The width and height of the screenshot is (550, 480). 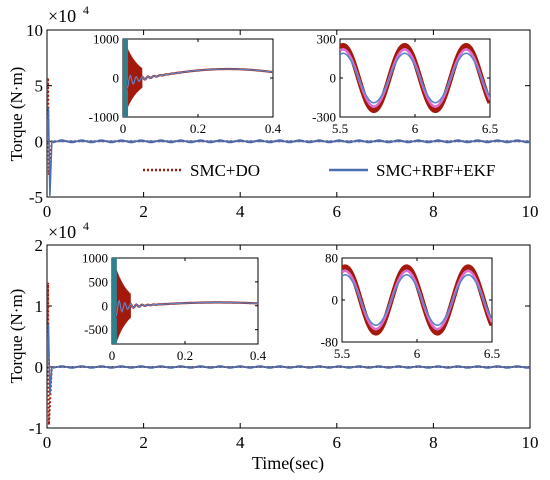 I want to click on bottom-panel-exponent-power: 4, so click(x=86, y=226).